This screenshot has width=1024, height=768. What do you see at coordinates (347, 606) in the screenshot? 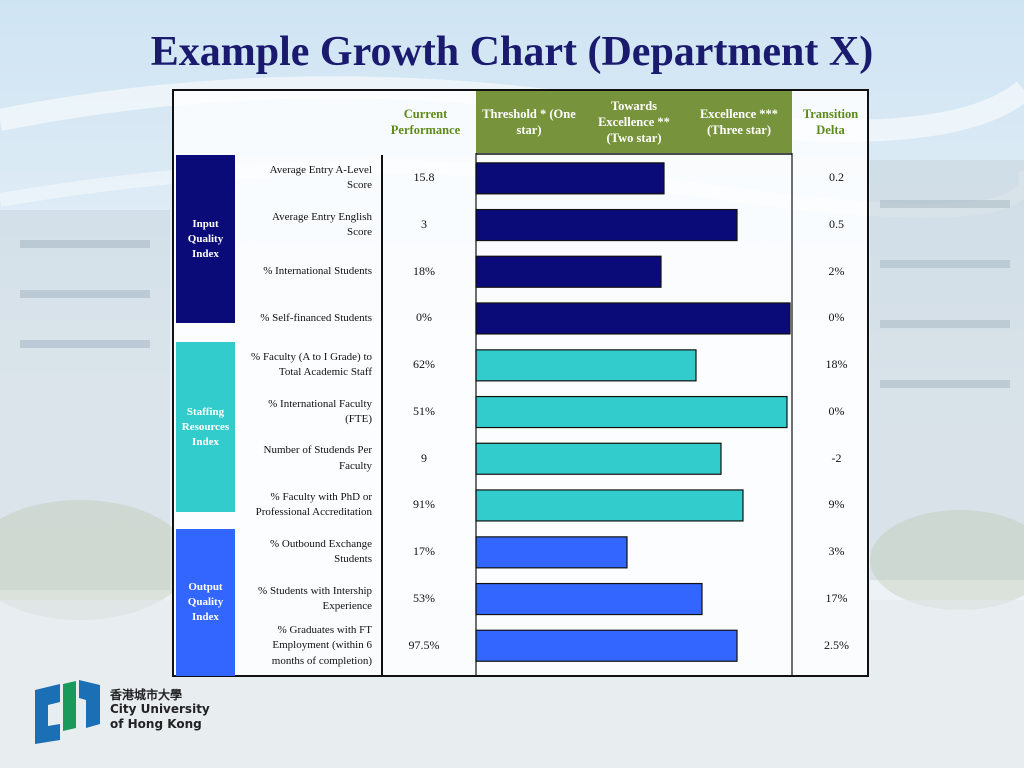
I see `row-label-line: Experience` at bounding box center [347, 606].